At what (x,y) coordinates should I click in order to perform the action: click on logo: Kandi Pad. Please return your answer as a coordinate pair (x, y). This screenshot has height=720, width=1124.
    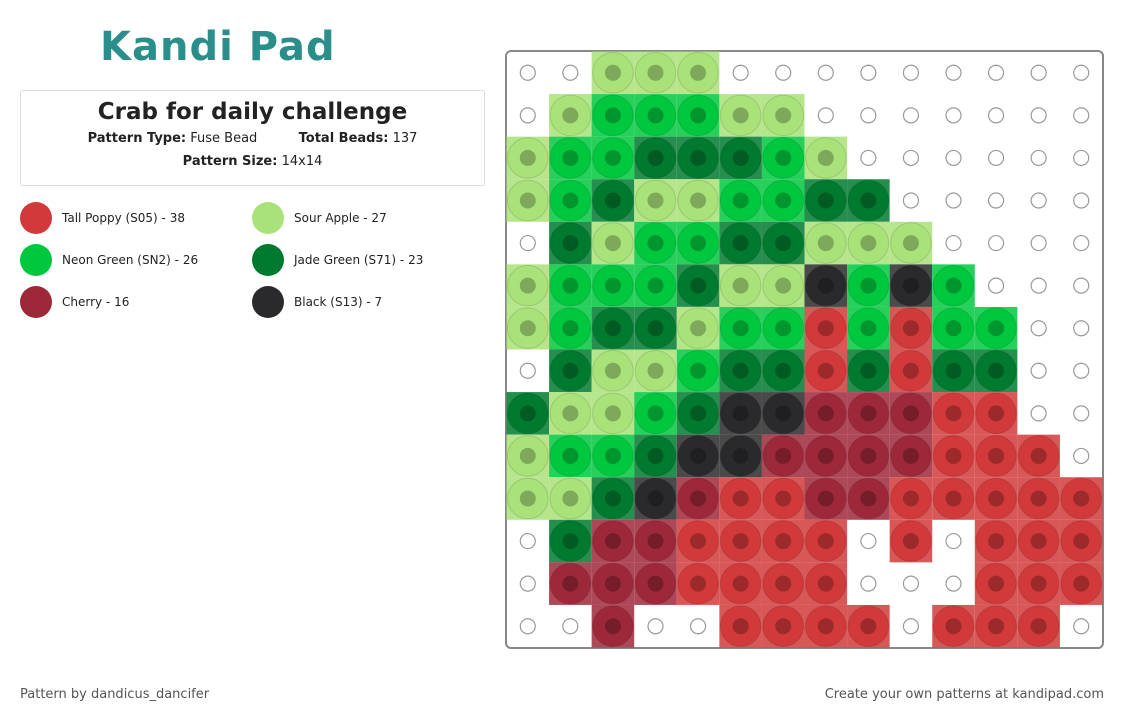
    Looking at the image, I should click on (218, 47).